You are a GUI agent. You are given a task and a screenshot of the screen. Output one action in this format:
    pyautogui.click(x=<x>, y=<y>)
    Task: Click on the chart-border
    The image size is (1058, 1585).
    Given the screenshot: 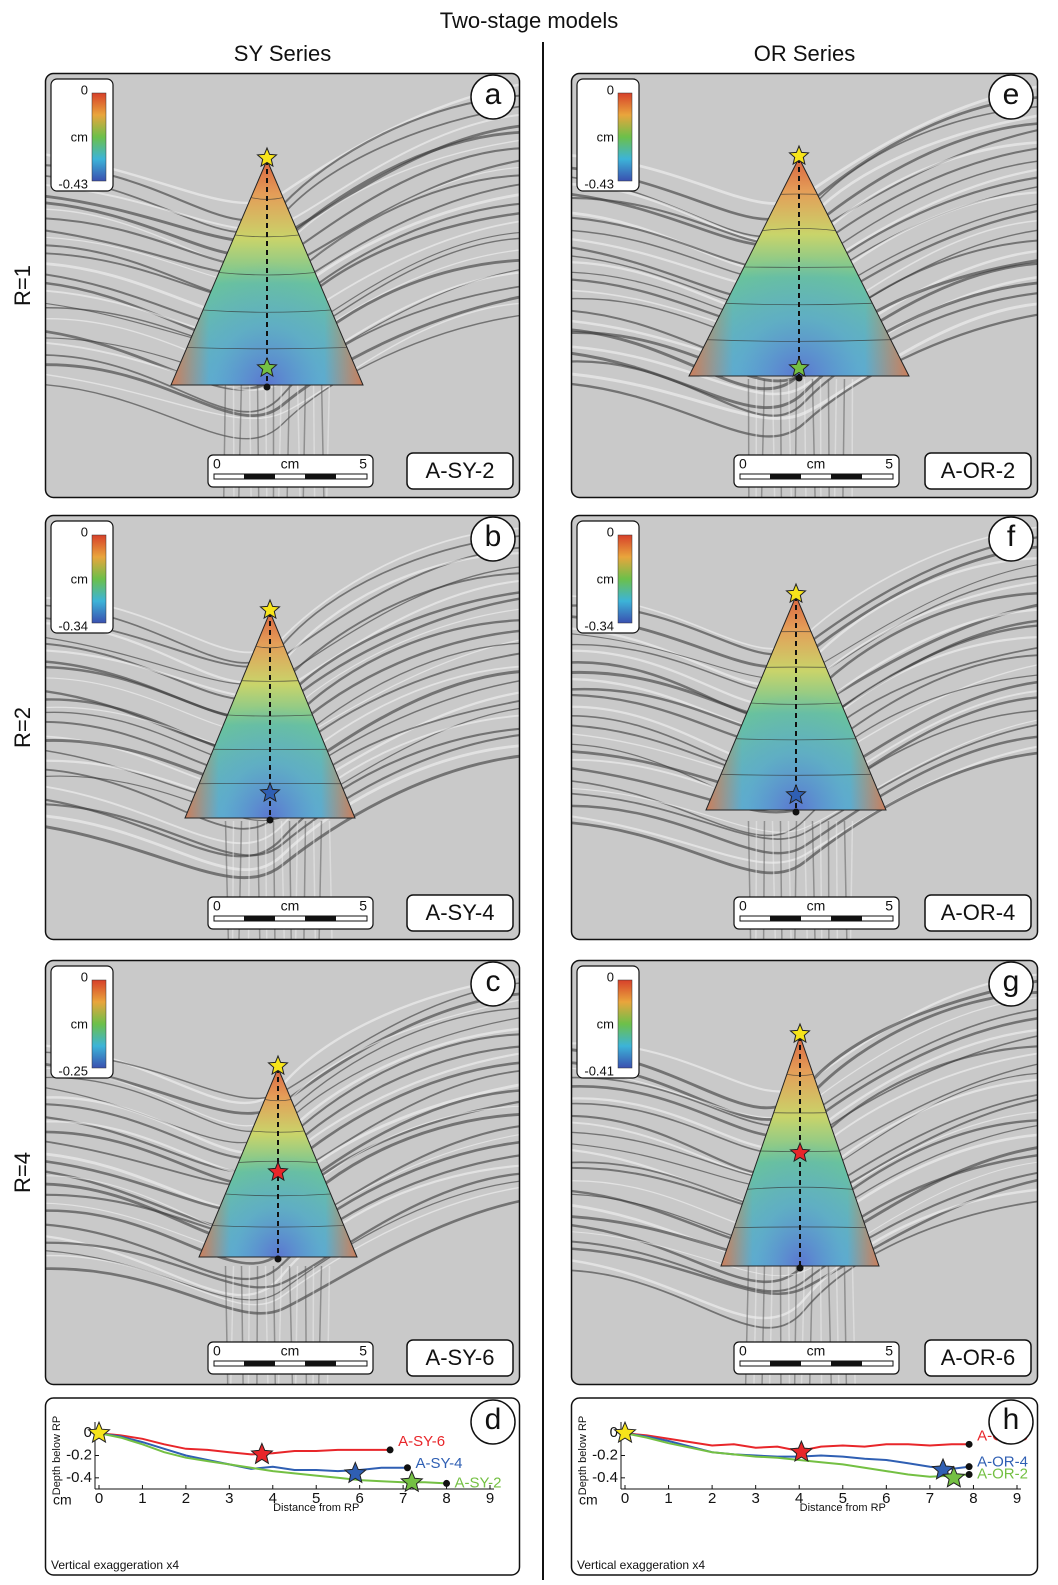 What is the action you would take?
    pyautogui.click(x=283, y=1486)
    